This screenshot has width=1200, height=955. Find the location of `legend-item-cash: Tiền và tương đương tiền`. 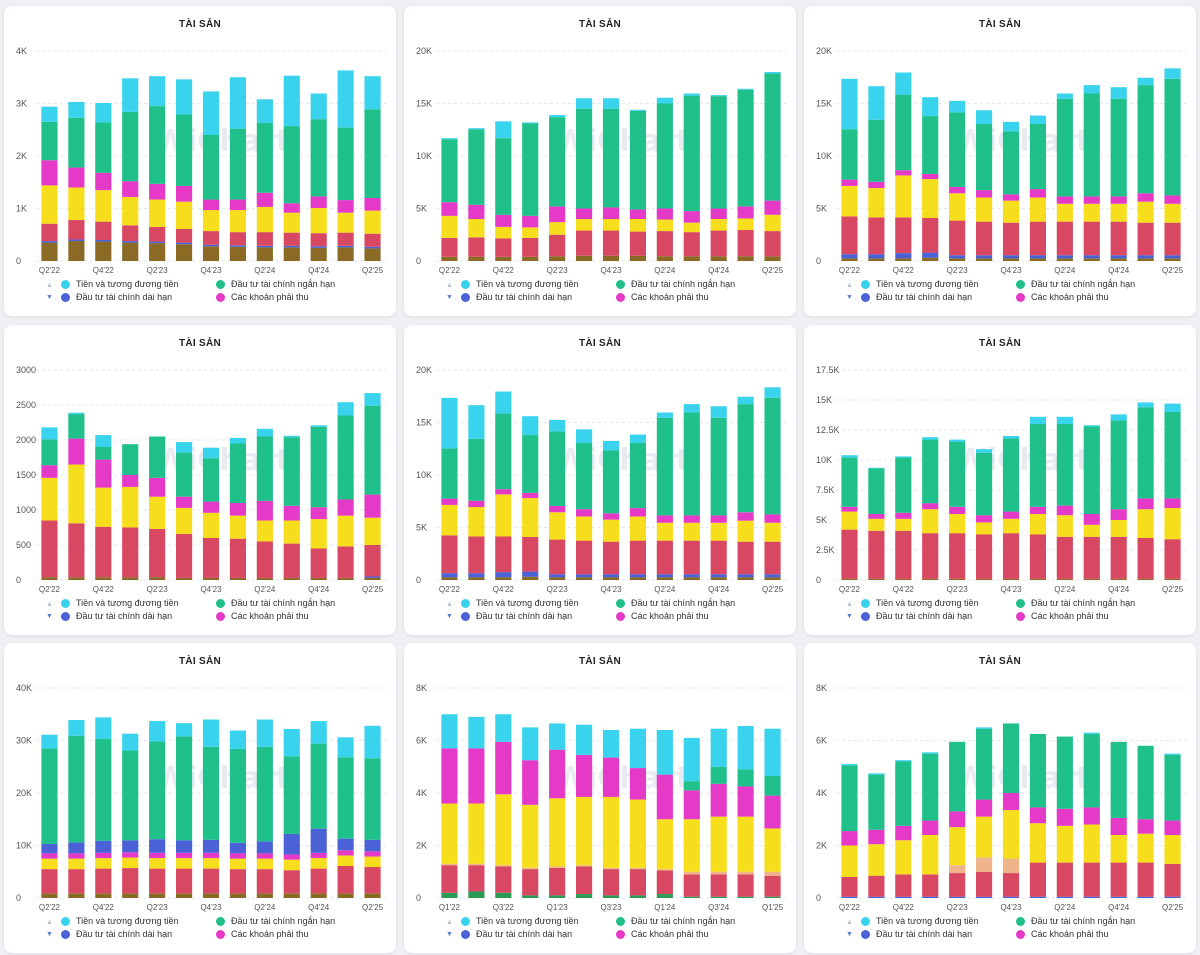

legend-item-cash: Tiền và tương đương tiền is located at coordinates (120, 284).